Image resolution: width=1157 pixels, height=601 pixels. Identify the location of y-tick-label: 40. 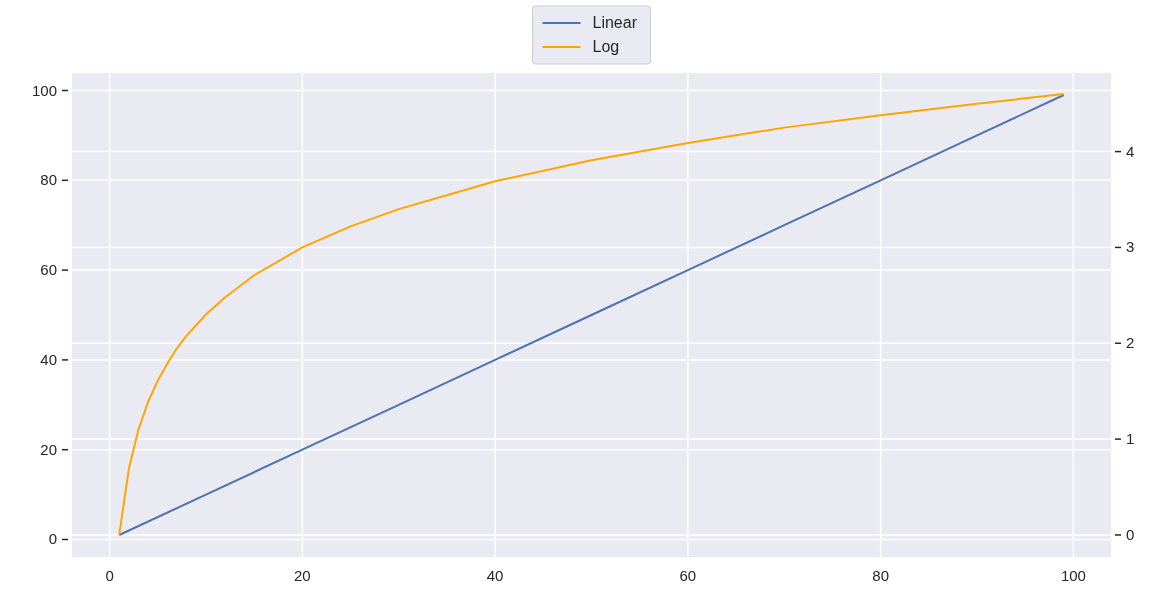
(48, 359).